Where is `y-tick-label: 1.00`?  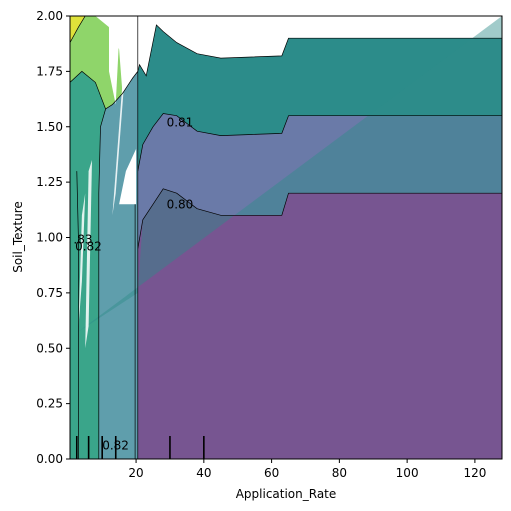
y-tick-label: 1.00 is located at coordinates (49, 238).